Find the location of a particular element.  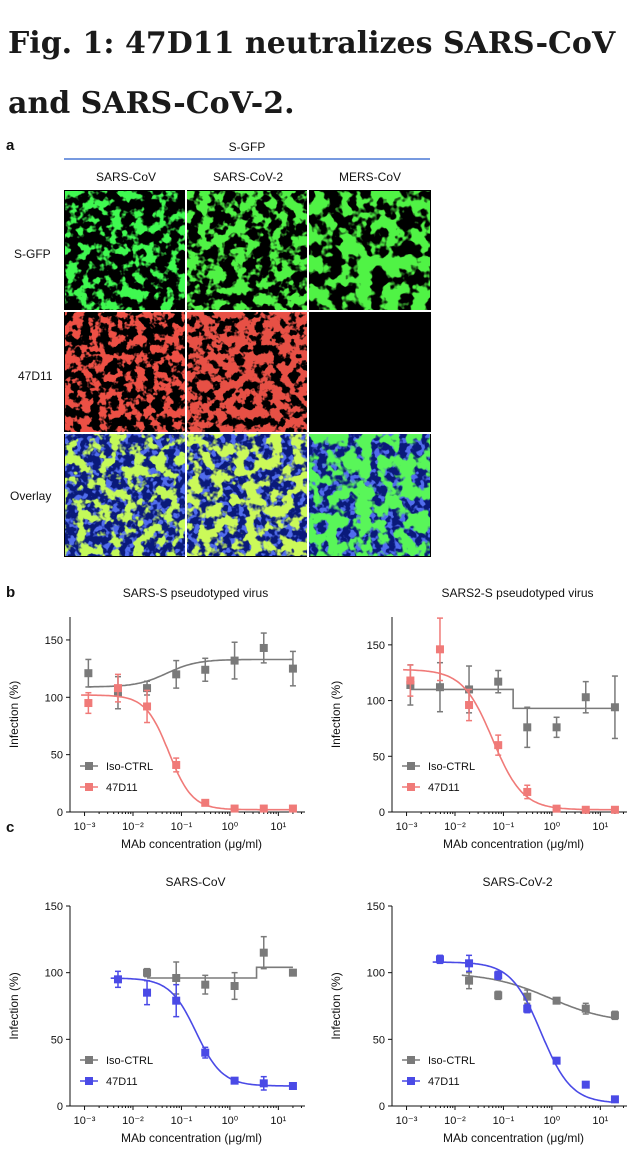

row-label-47d11: 47D11 is located at coordinates (35, 376).